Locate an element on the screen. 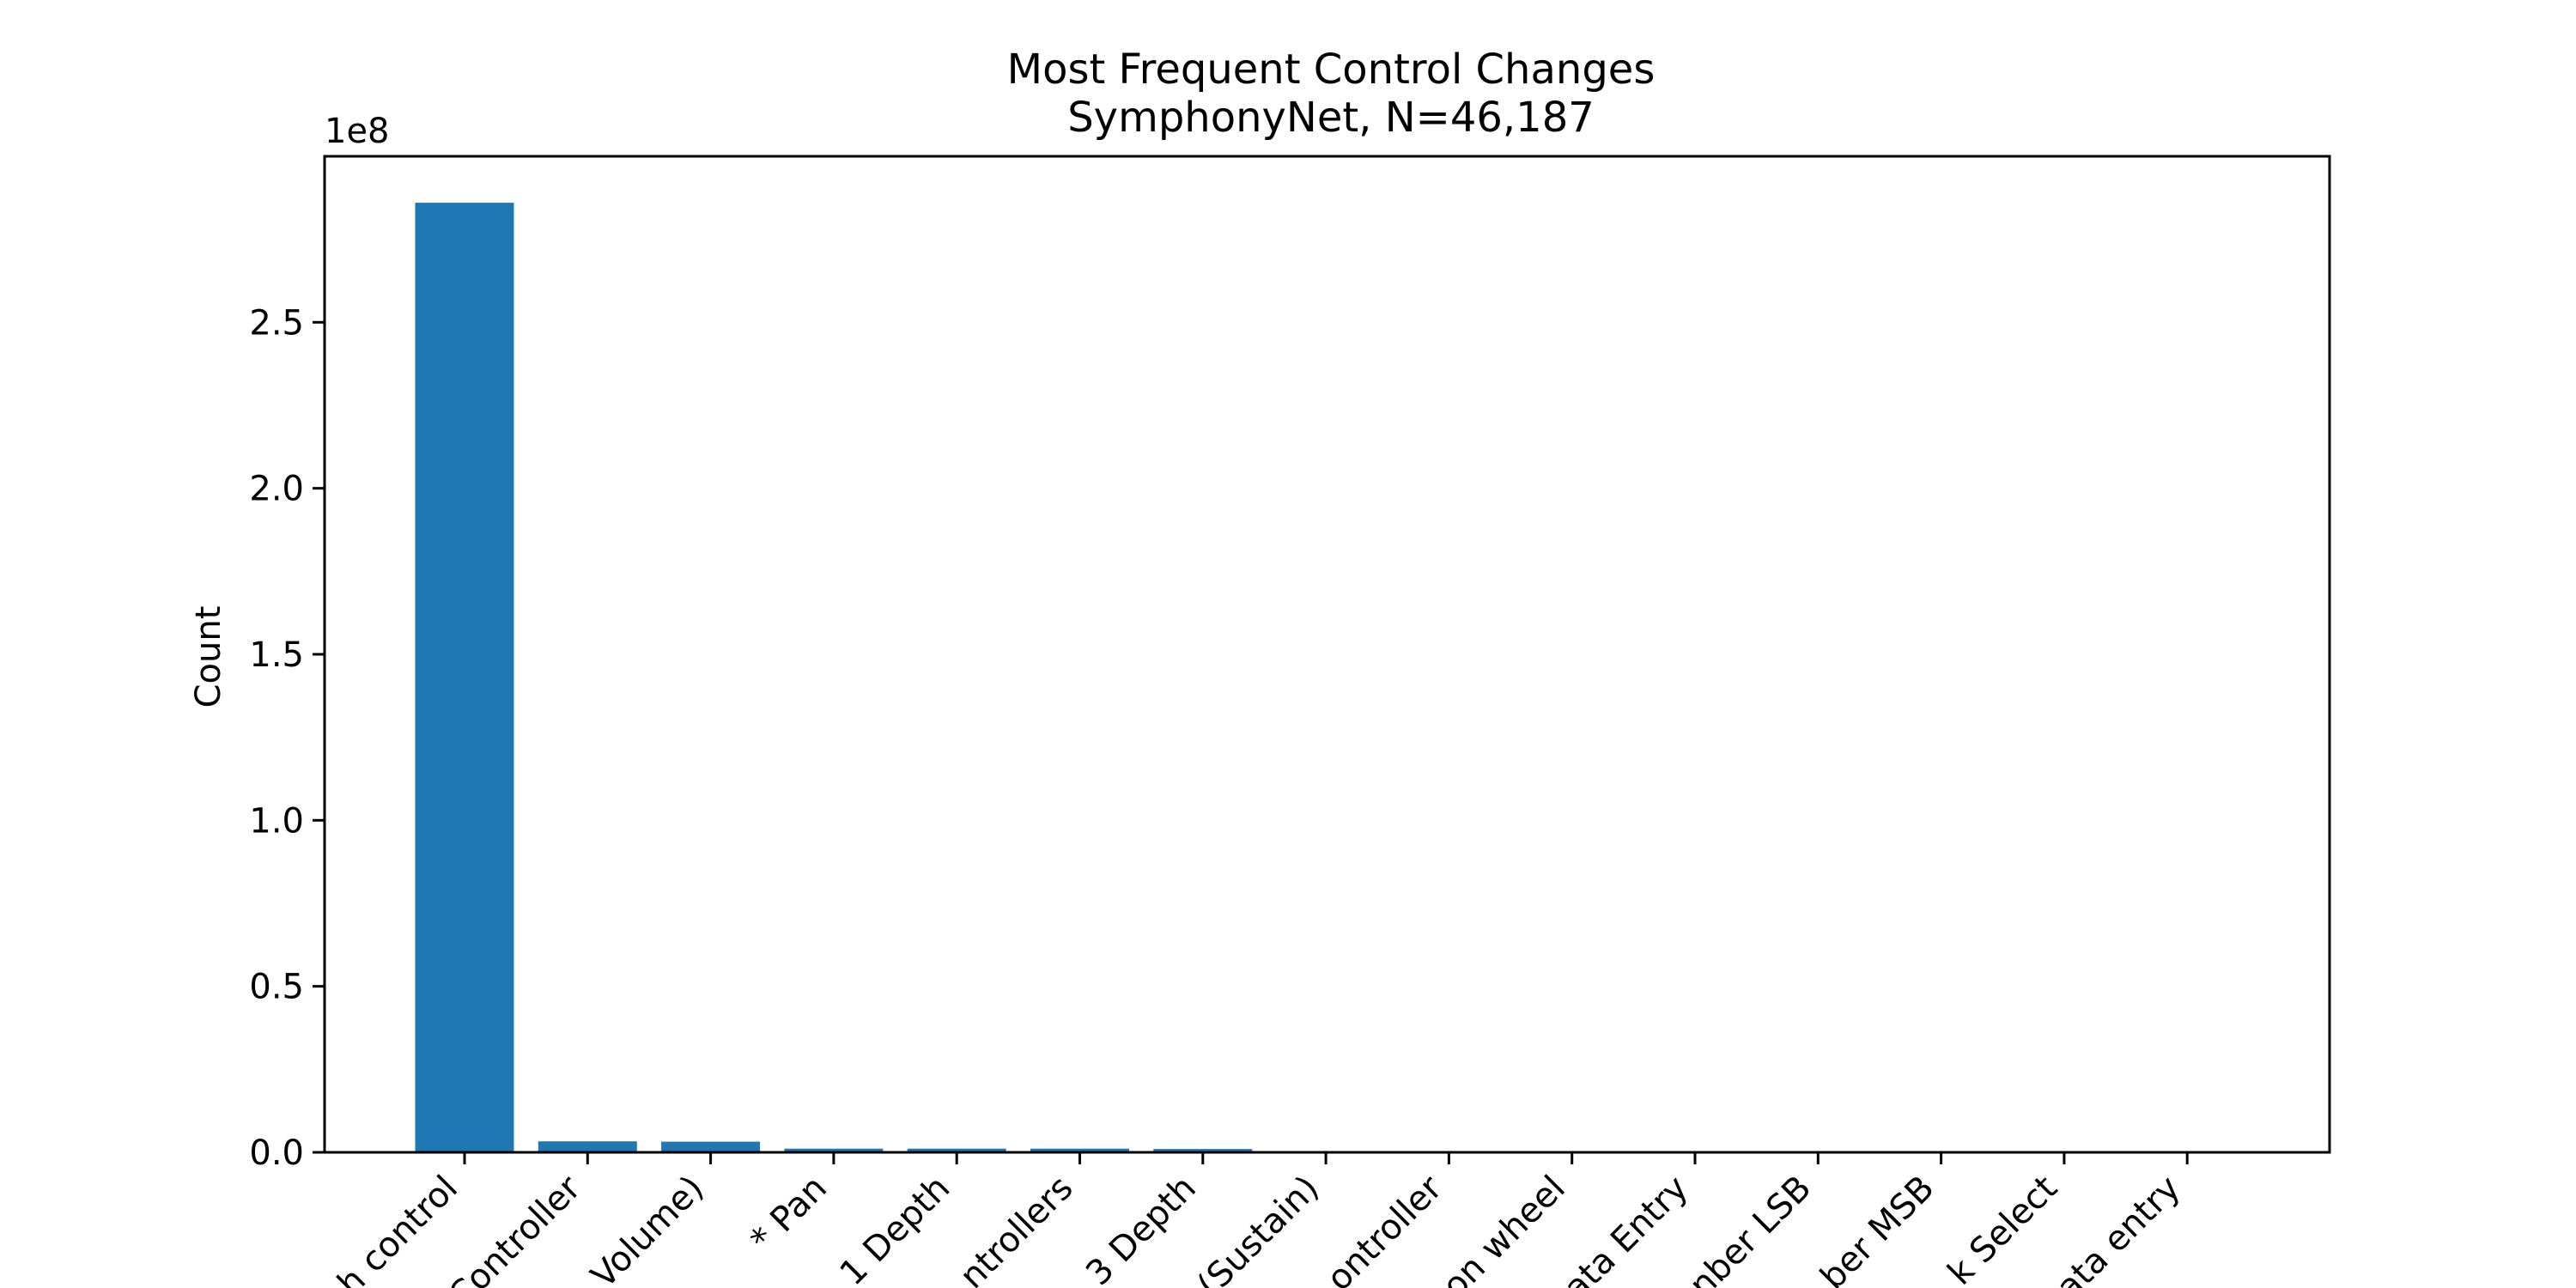 Image resolution: width=2576 pixels, height=1288 pixels. x-tick-label: ntrollers is located at coordinates (1016, 1228).